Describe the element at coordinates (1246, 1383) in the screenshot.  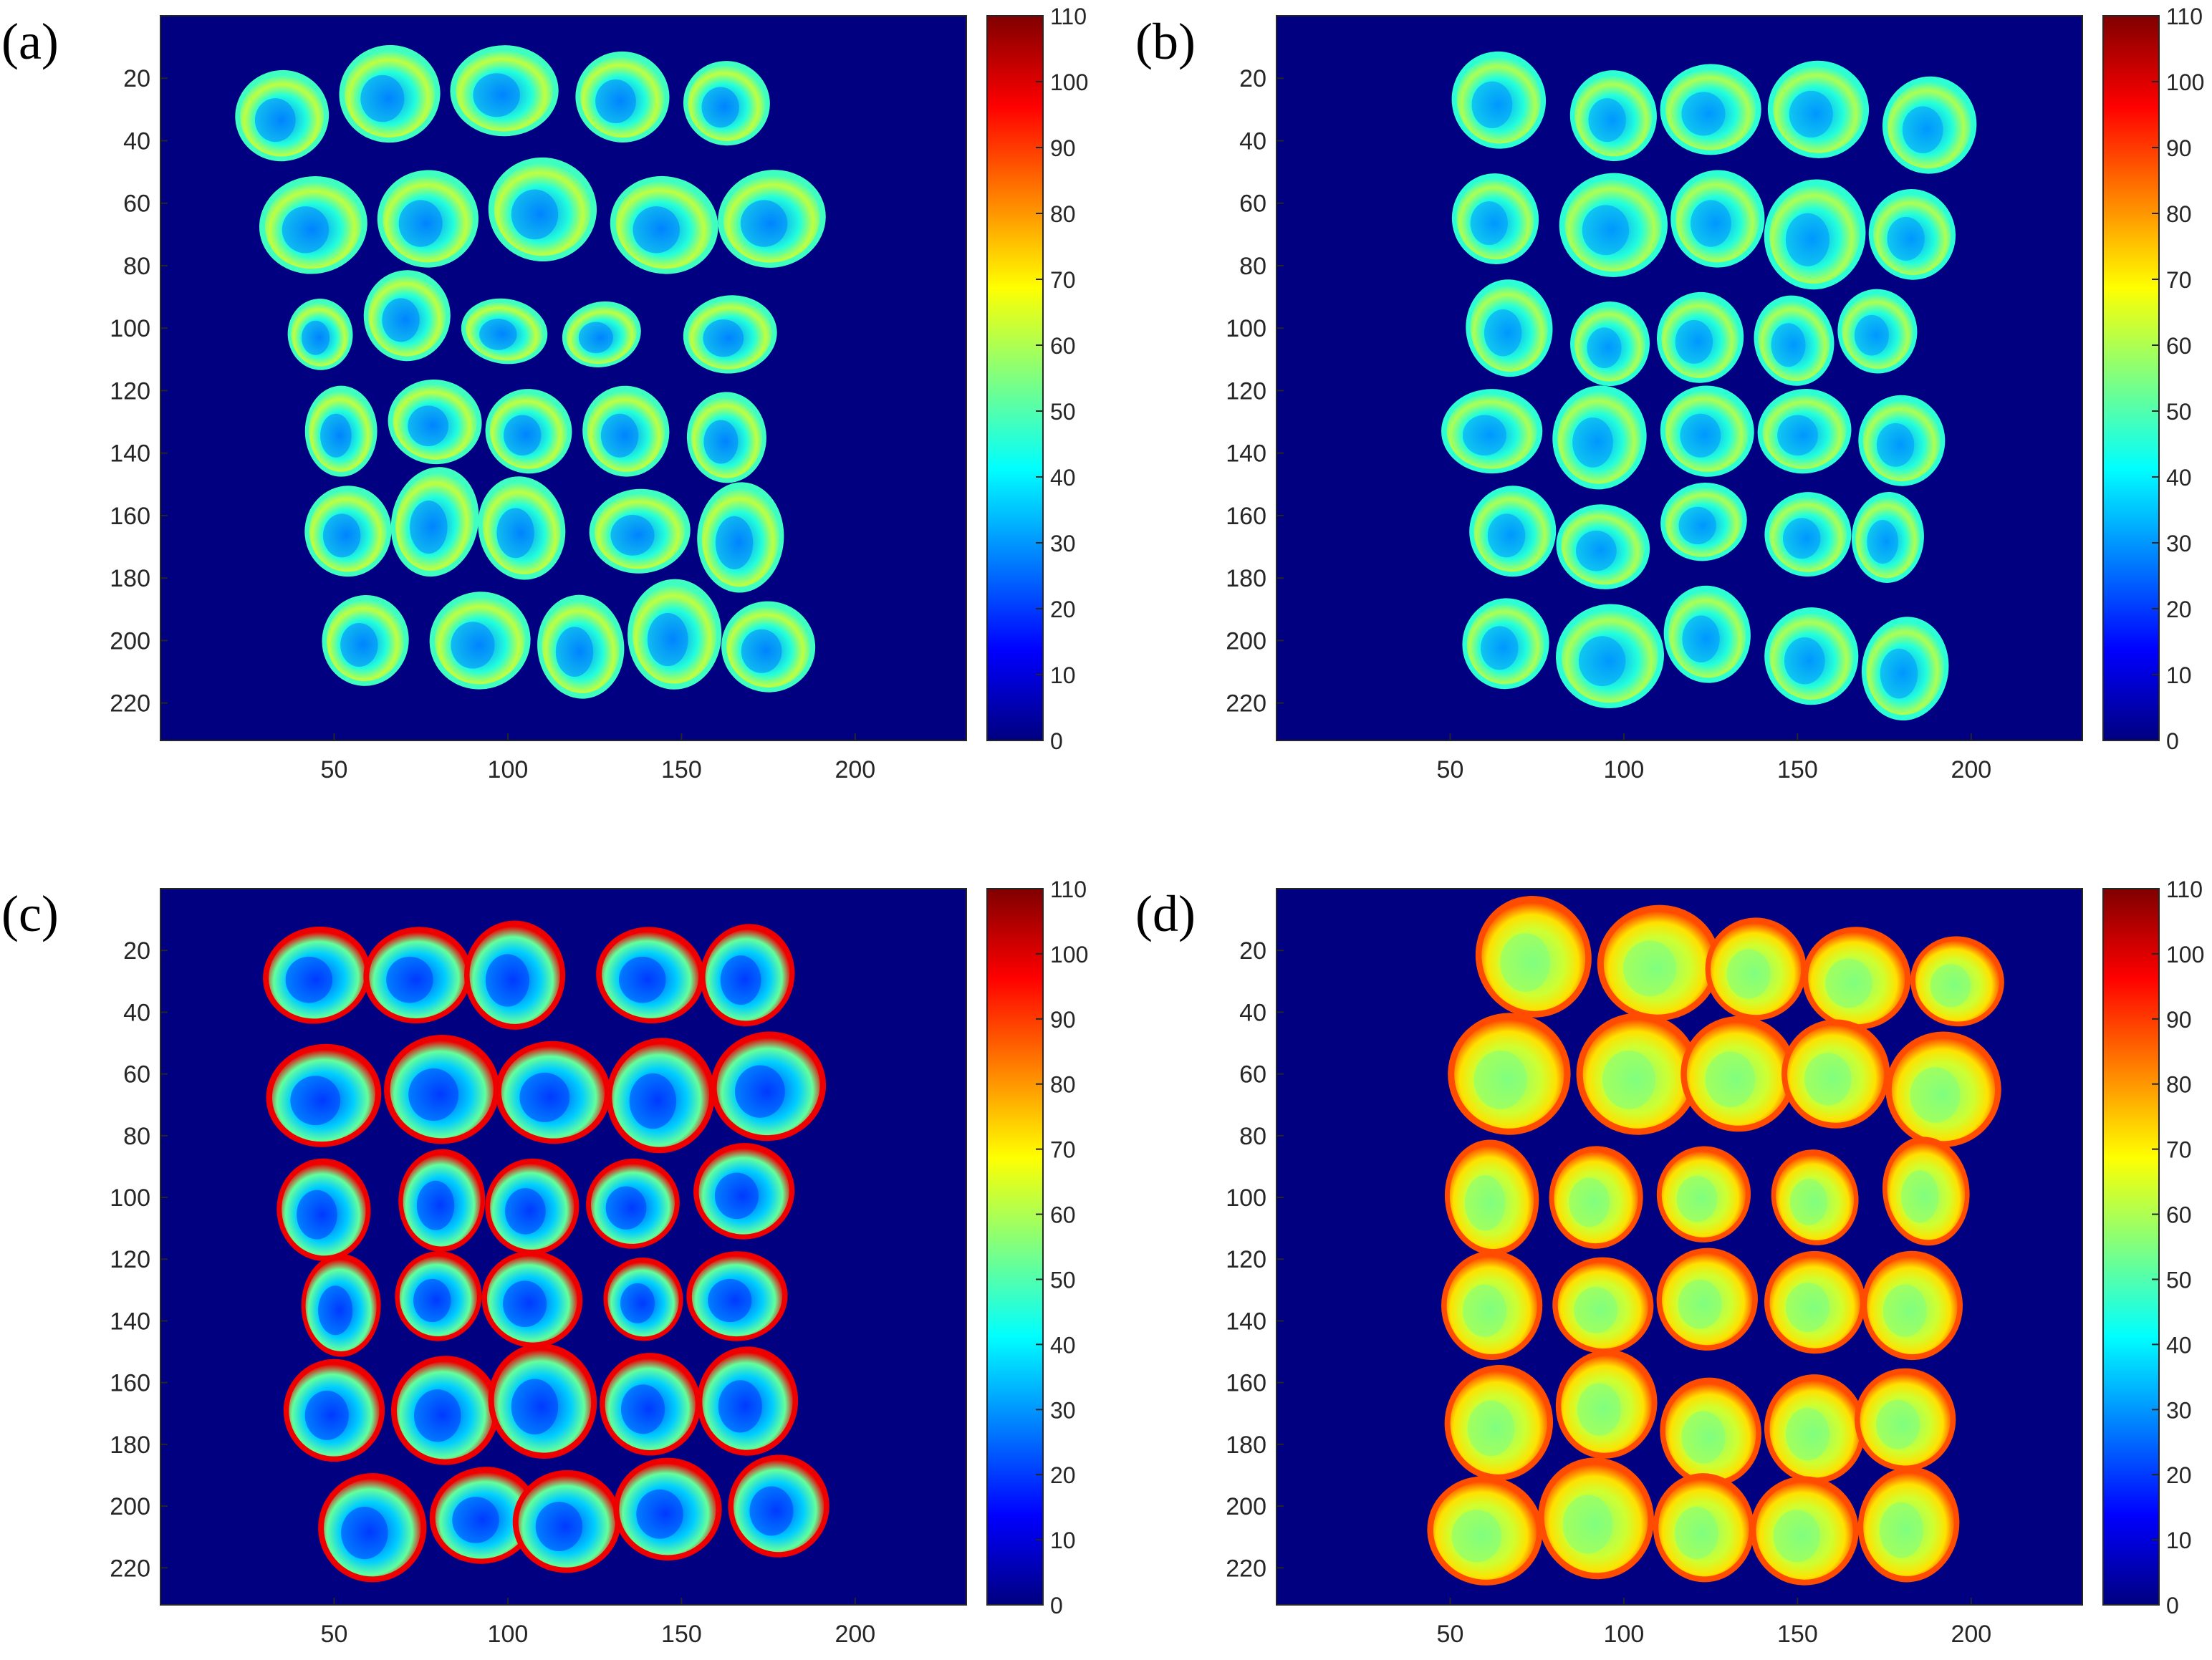
I see `y-tick-label: 160` at that location.